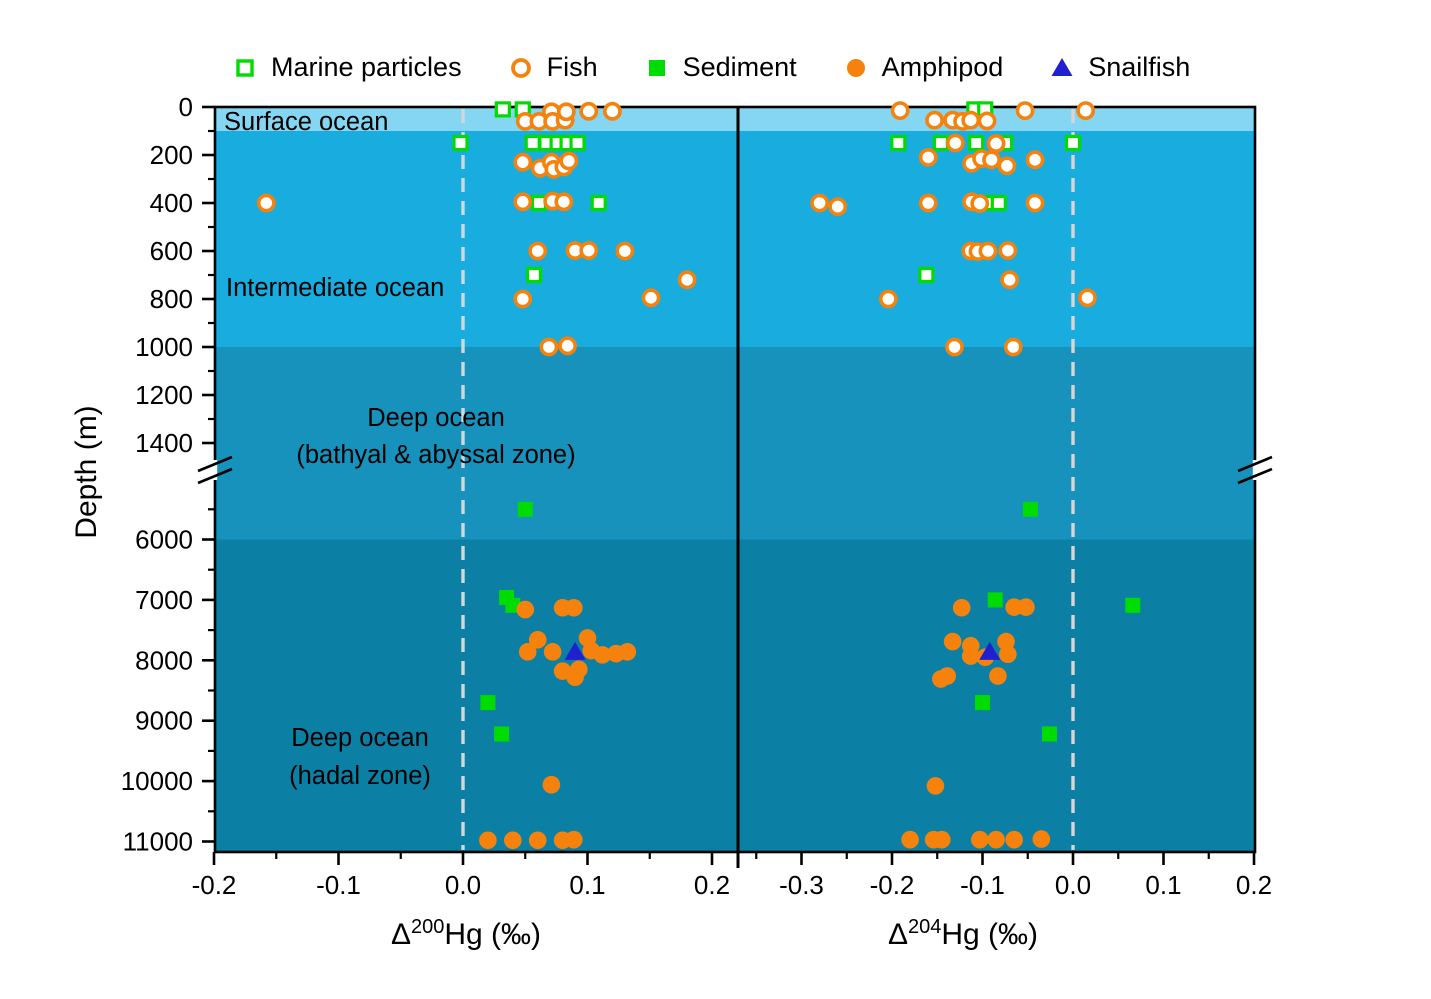 The height and width of the screenshot is (999, 1431). I want to click on filled-triangle-icon, so click(1062, 66).